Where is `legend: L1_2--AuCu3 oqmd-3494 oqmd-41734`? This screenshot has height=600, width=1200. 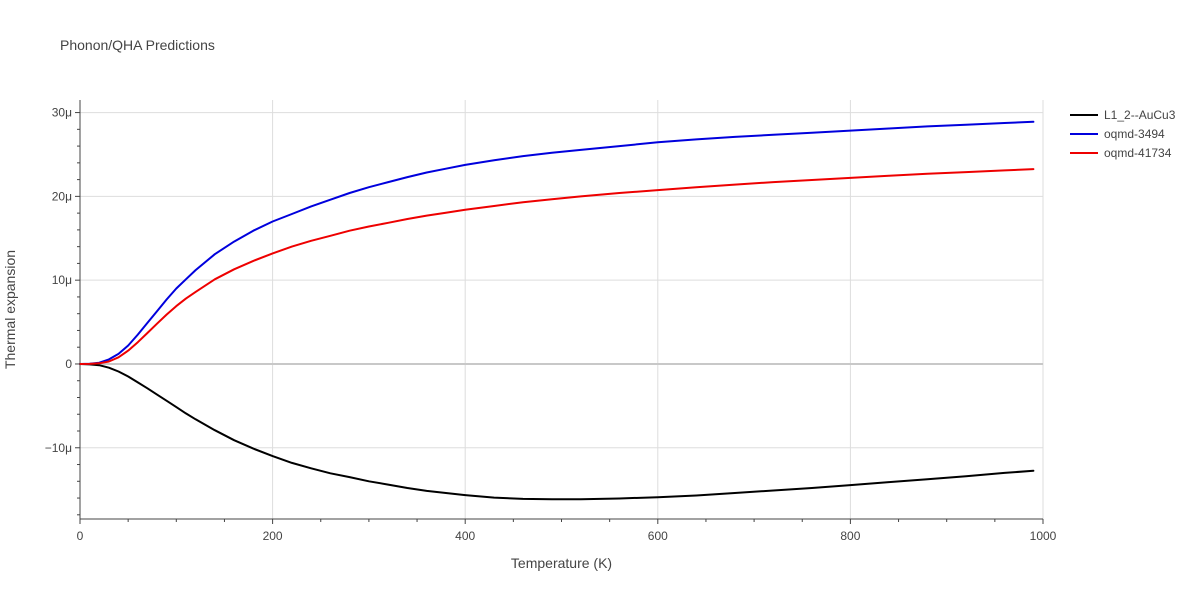
legend: L1_2--AuCu3 oqmd-3494 oqmd-41734 is located at coordinates (1123, 134).